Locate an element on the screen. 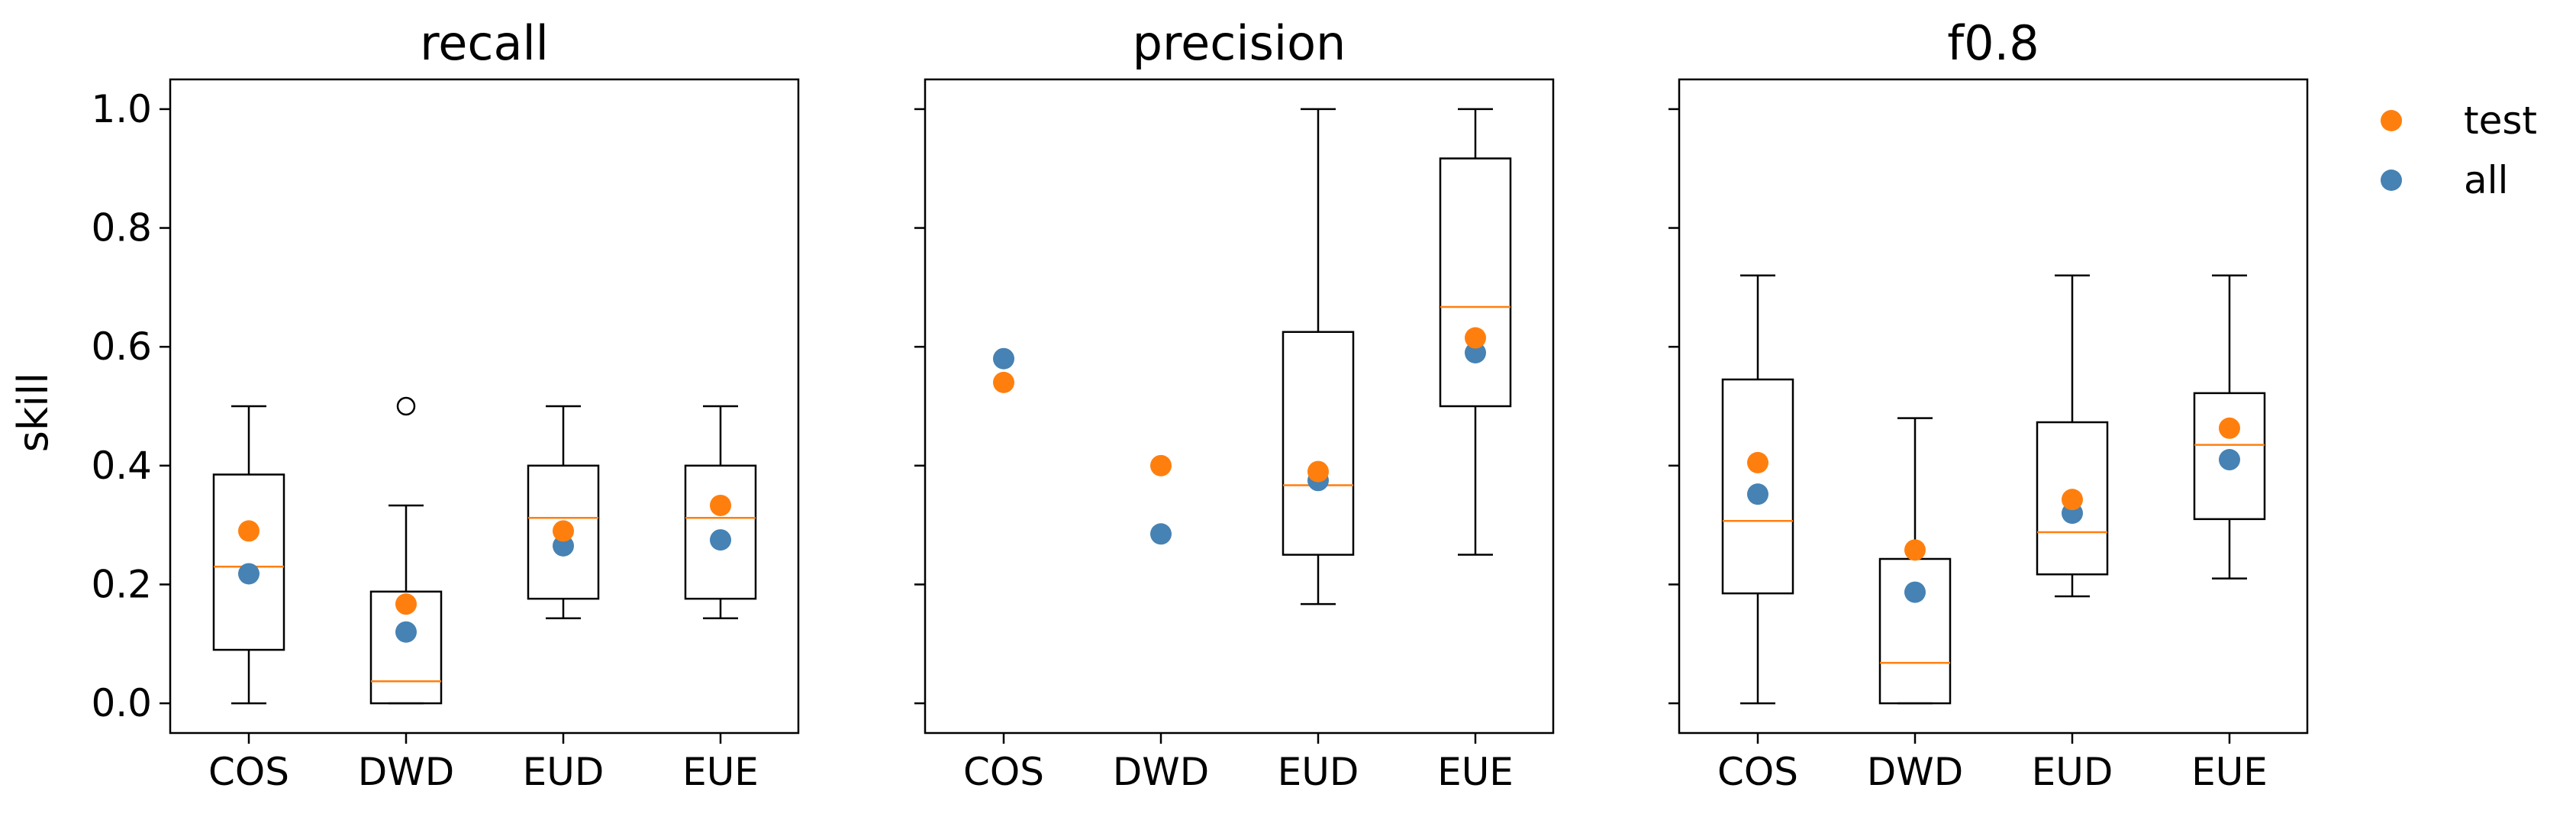 The height and width of the screenshot is (817, 2576). y-axis-label: skill is located at coordinates (33, 412).